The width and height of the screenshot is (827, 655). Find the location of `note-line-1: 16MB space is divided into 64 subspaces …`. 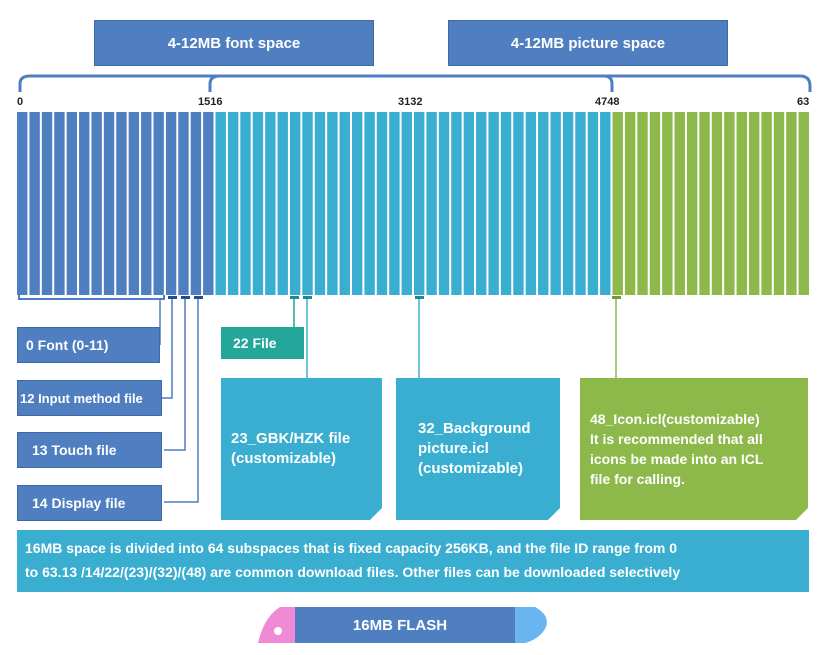

note-line-1: 16MB space is divided into 64 subspaces … is located at coordinates (351, 548).